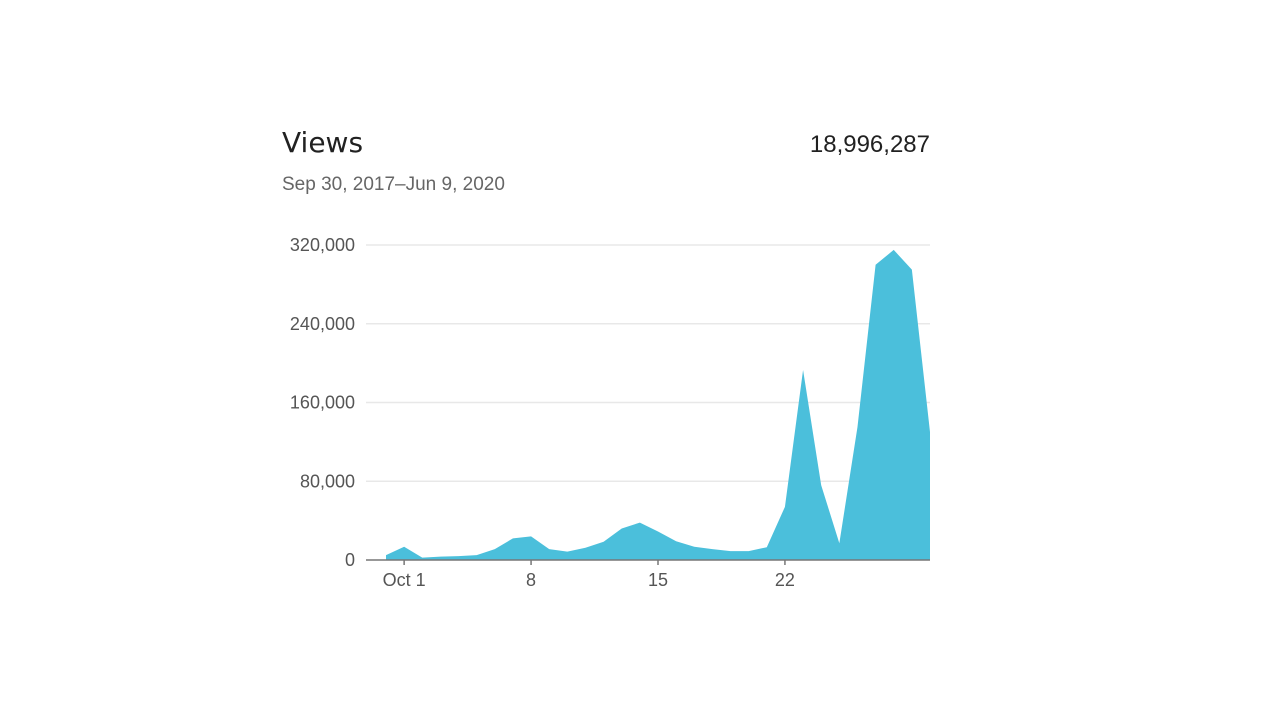 The image size is (1280, 719). What do you see at coordinates (350, 560) in the screenshot?
I see `y-tick-label: 0` at bounding box center [350, 560].